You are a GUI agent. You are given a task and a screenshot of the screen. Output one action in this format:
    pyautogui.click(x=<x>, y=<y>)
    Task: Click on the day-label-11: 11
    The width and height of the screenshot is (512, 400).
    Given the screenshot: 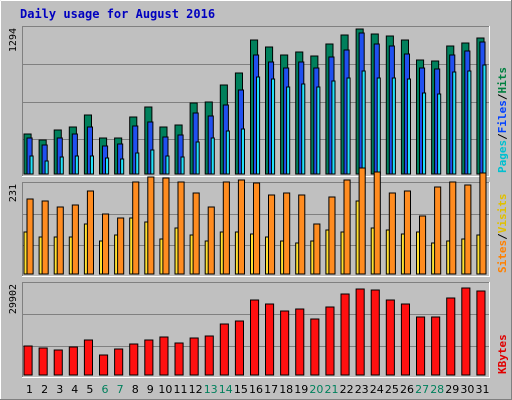 What is the action you would take?
    pyautogui.click(x=181, y=389)
    